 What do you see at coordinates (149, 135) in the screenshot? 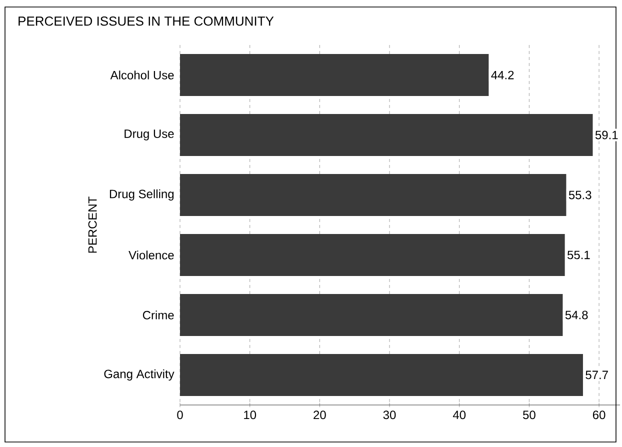
I see `y-tick-label: Drug Use` at bounding box center [149, 135].